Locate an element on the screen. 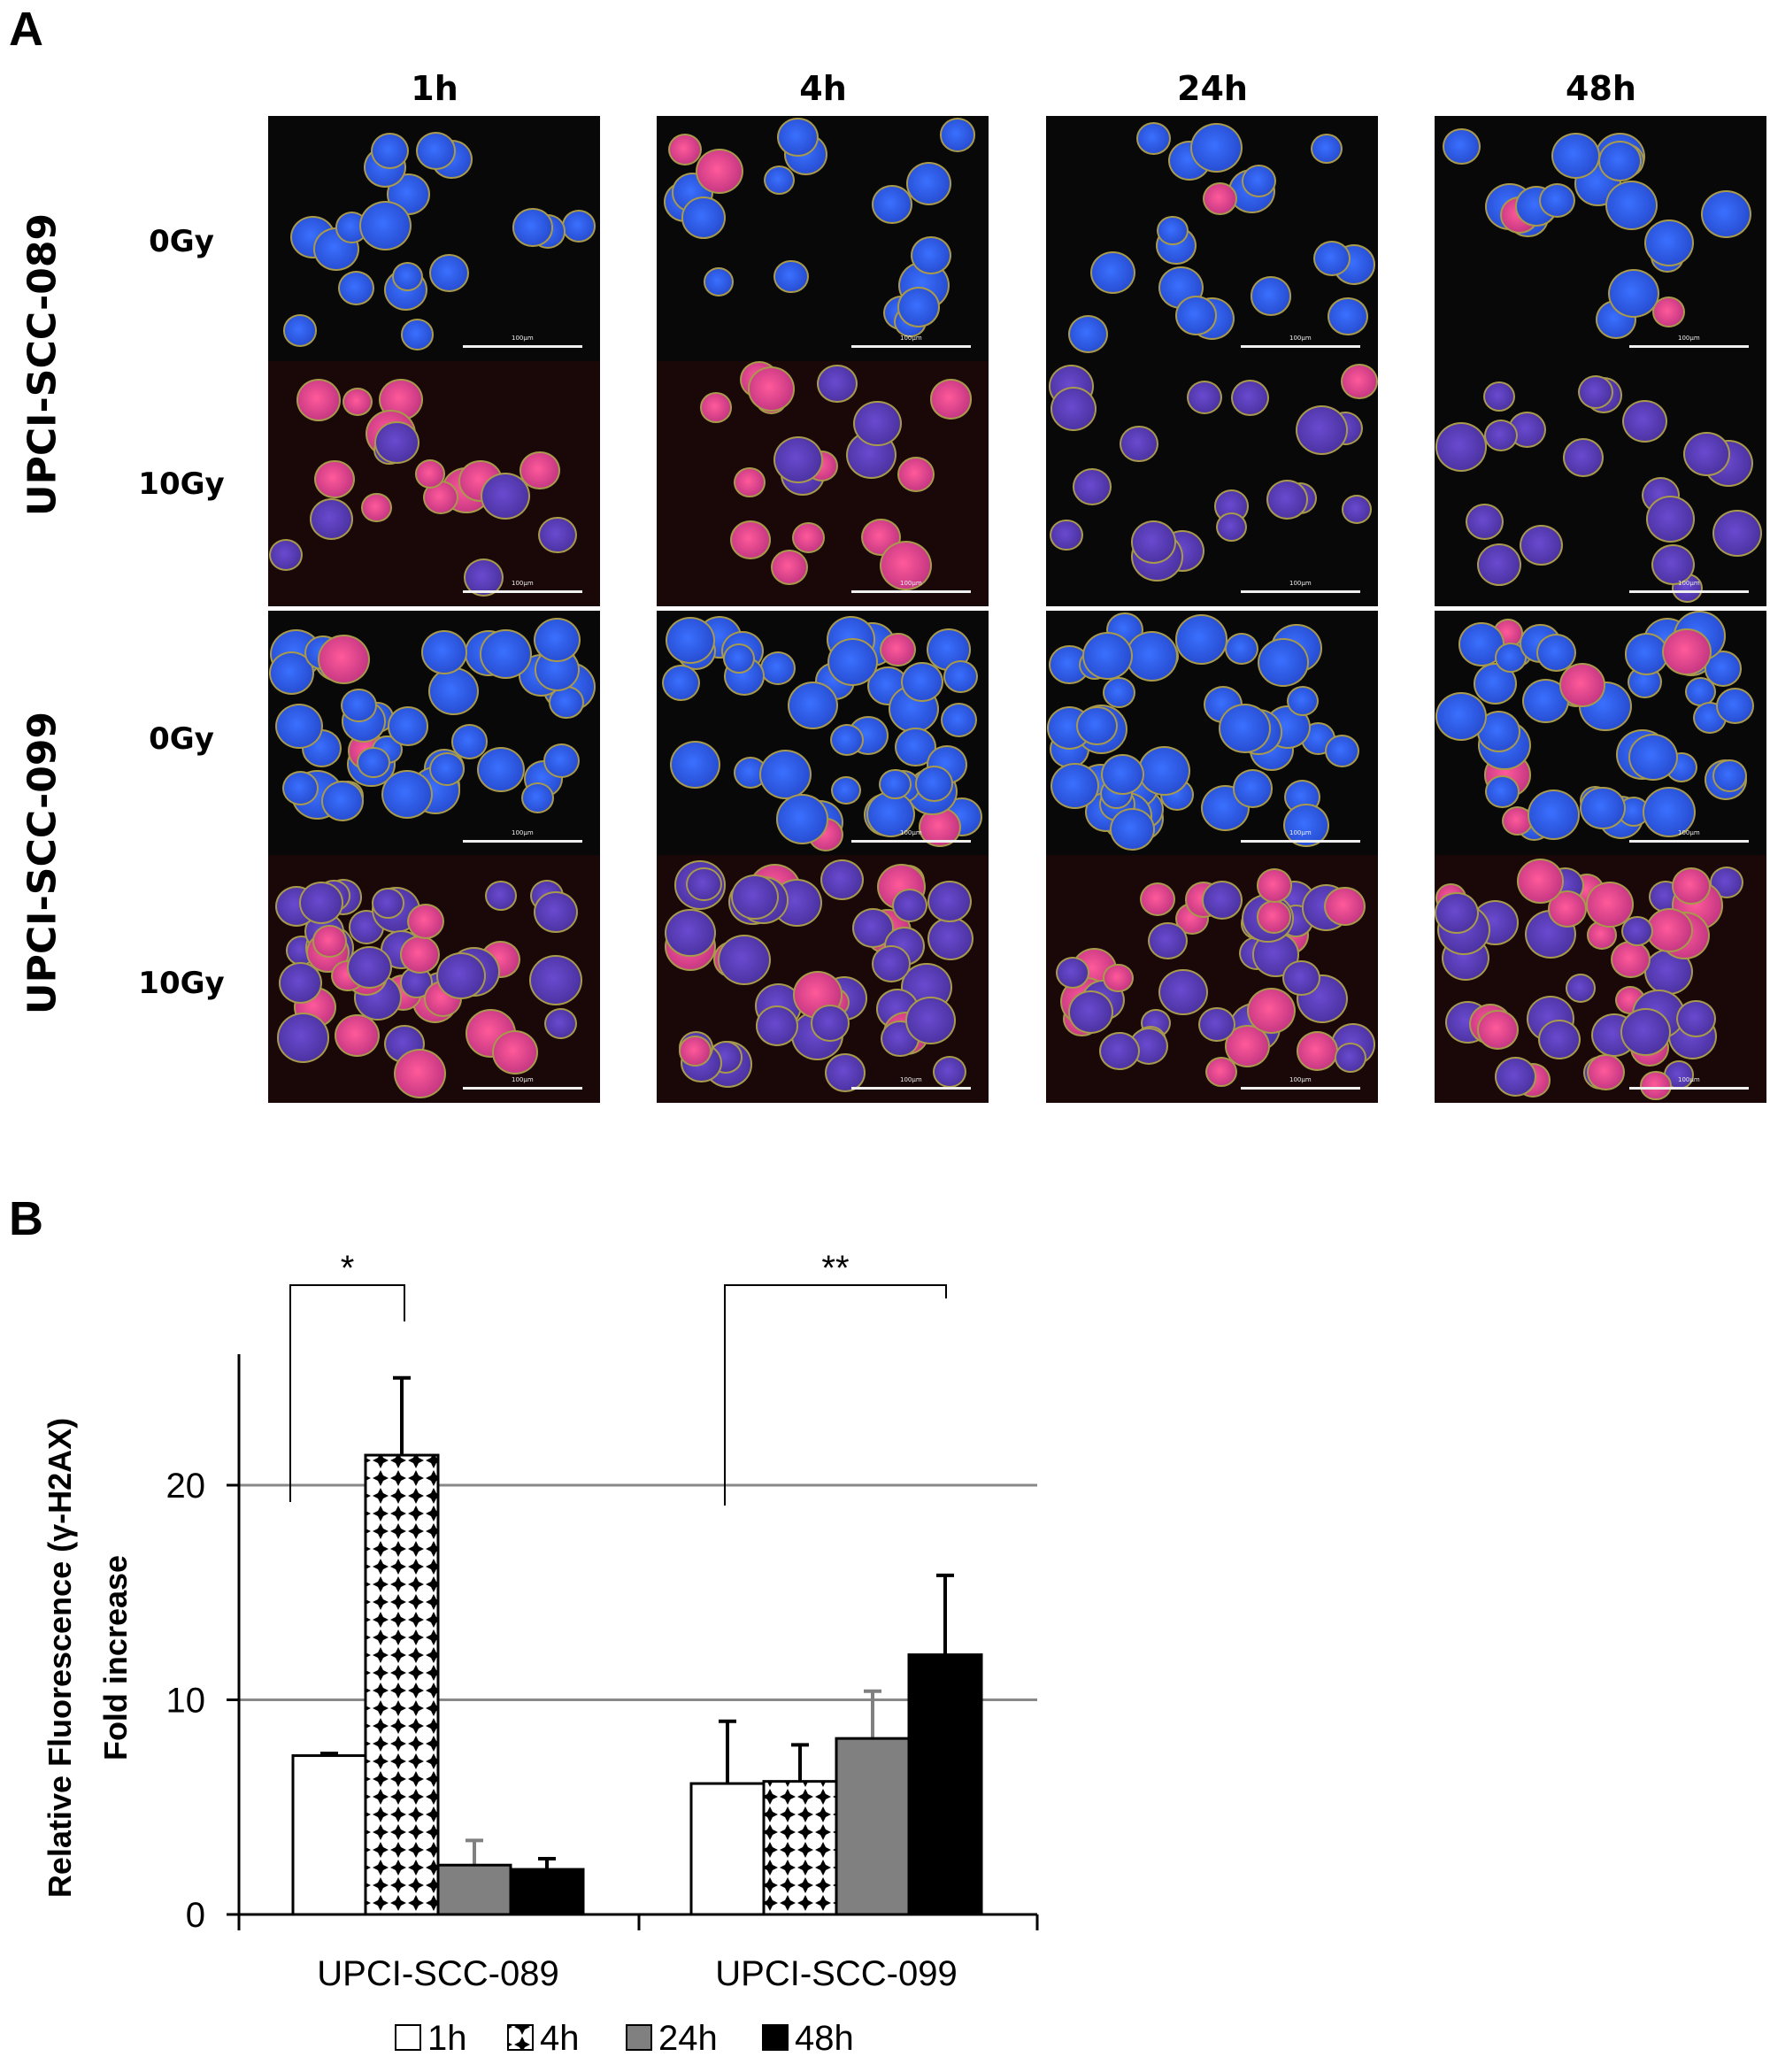  y-tick-label: 10 is located at coordinates (186, 1701).